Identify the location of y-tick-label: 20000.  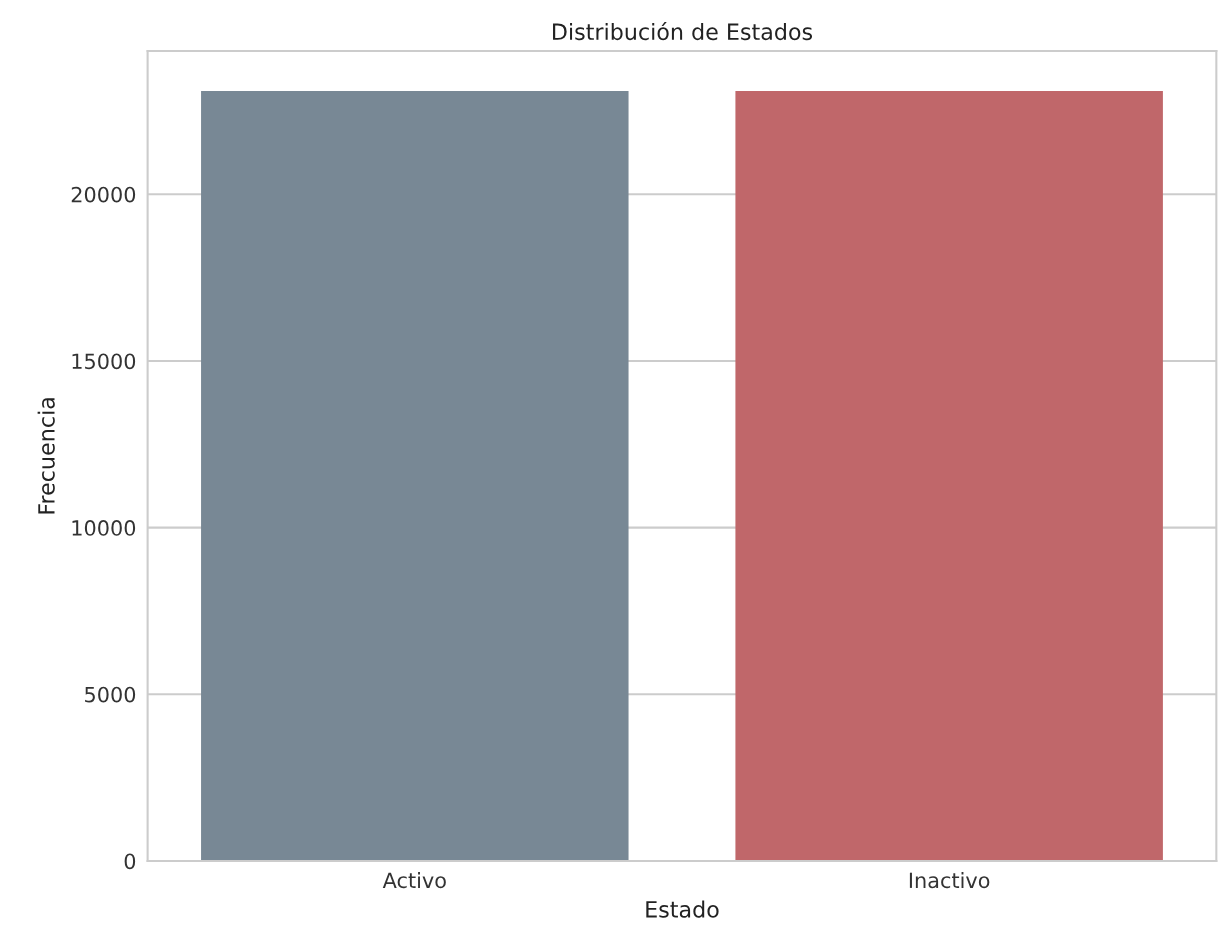
(103, 194).